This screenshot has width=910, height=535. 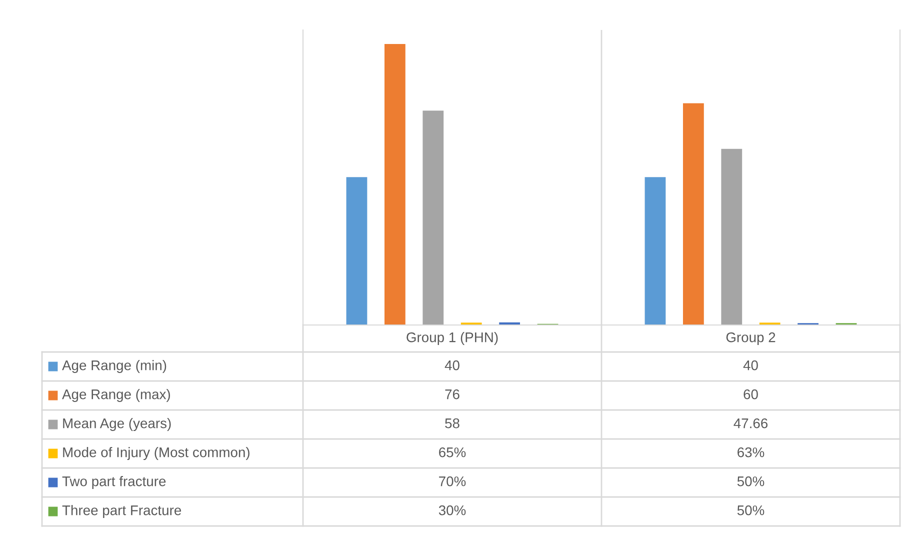 I want to click on legend-label: Mode of Injury (Most common), so click(x=156, y=453).